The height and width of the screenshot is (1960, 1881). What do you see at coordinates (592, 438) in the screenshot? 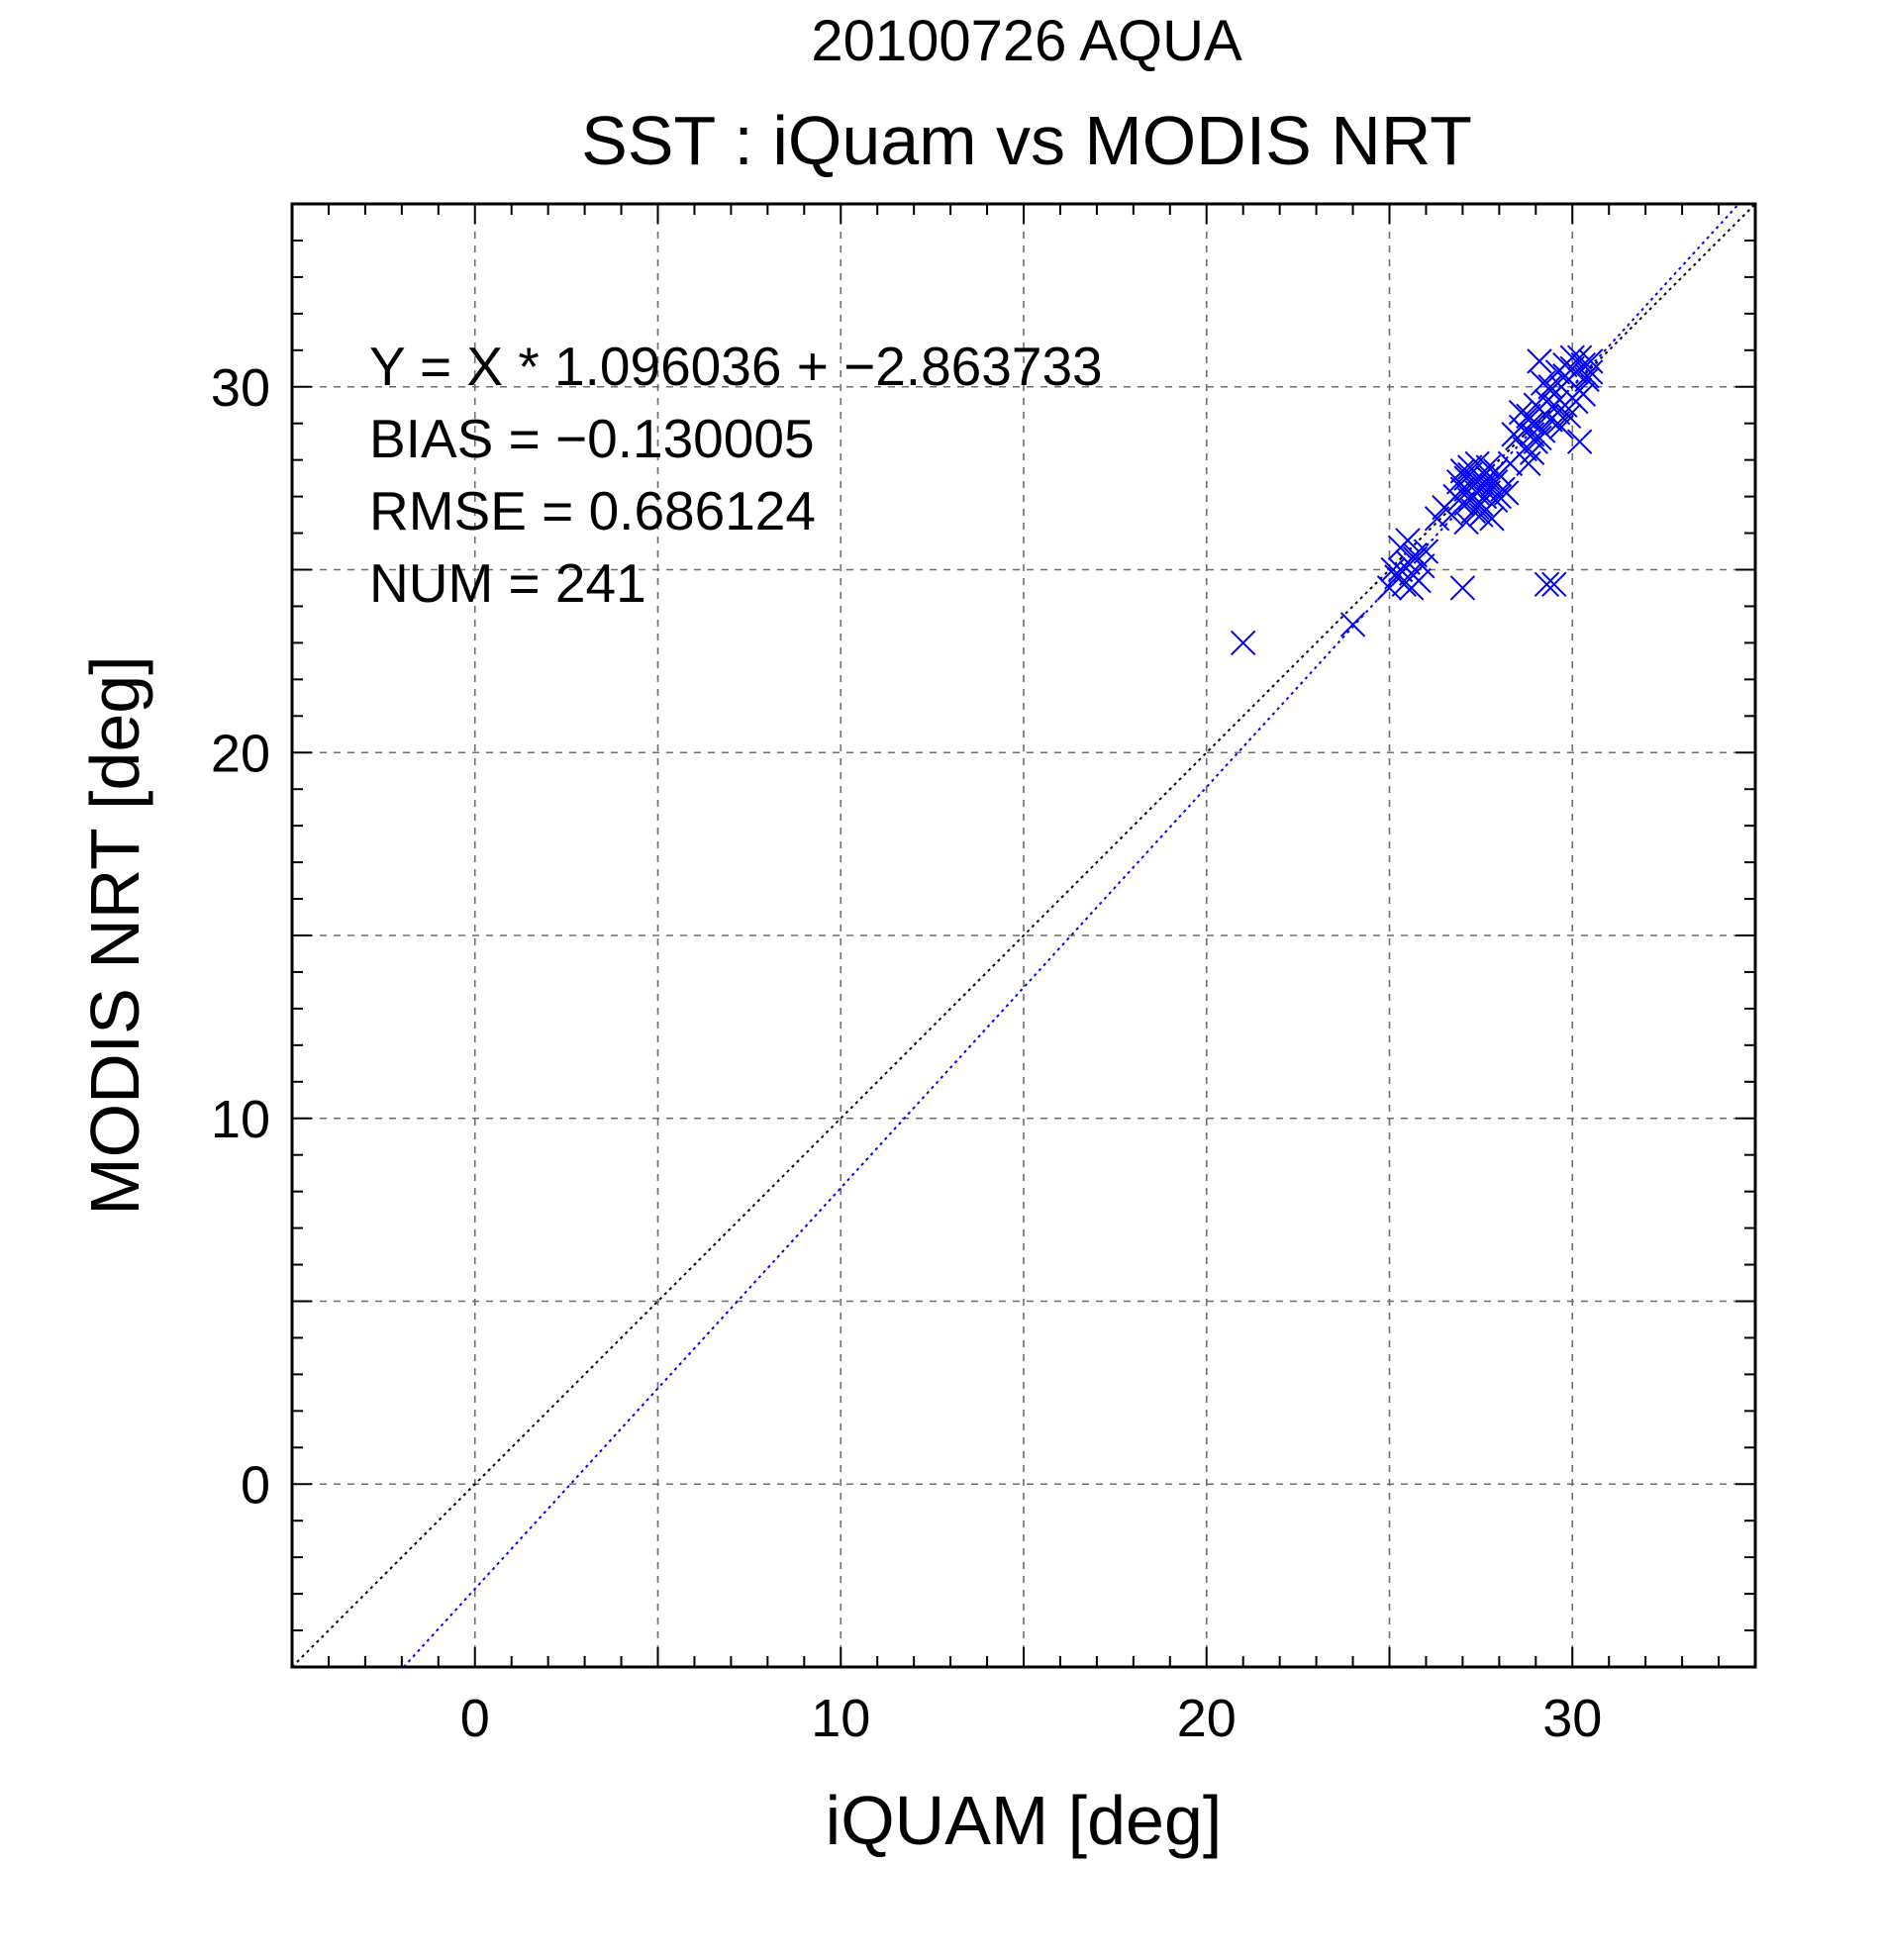
I see `annotation-line: BIAS = −0.130005` at bounding box center [592, 438].